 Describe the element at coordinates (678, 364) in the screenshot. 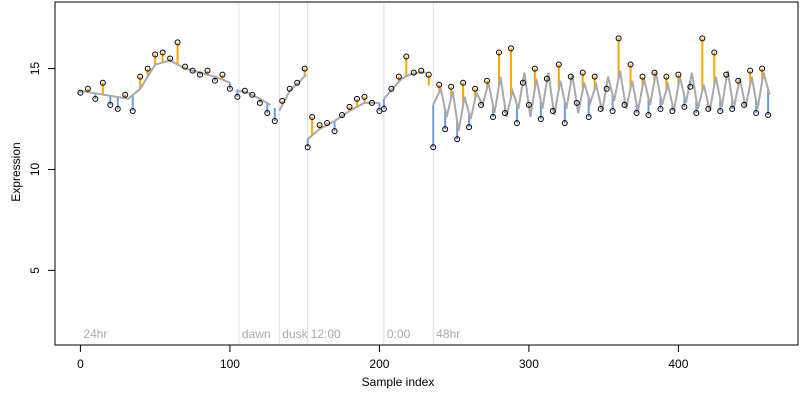

I see `x-tick-label: 400` at that location.